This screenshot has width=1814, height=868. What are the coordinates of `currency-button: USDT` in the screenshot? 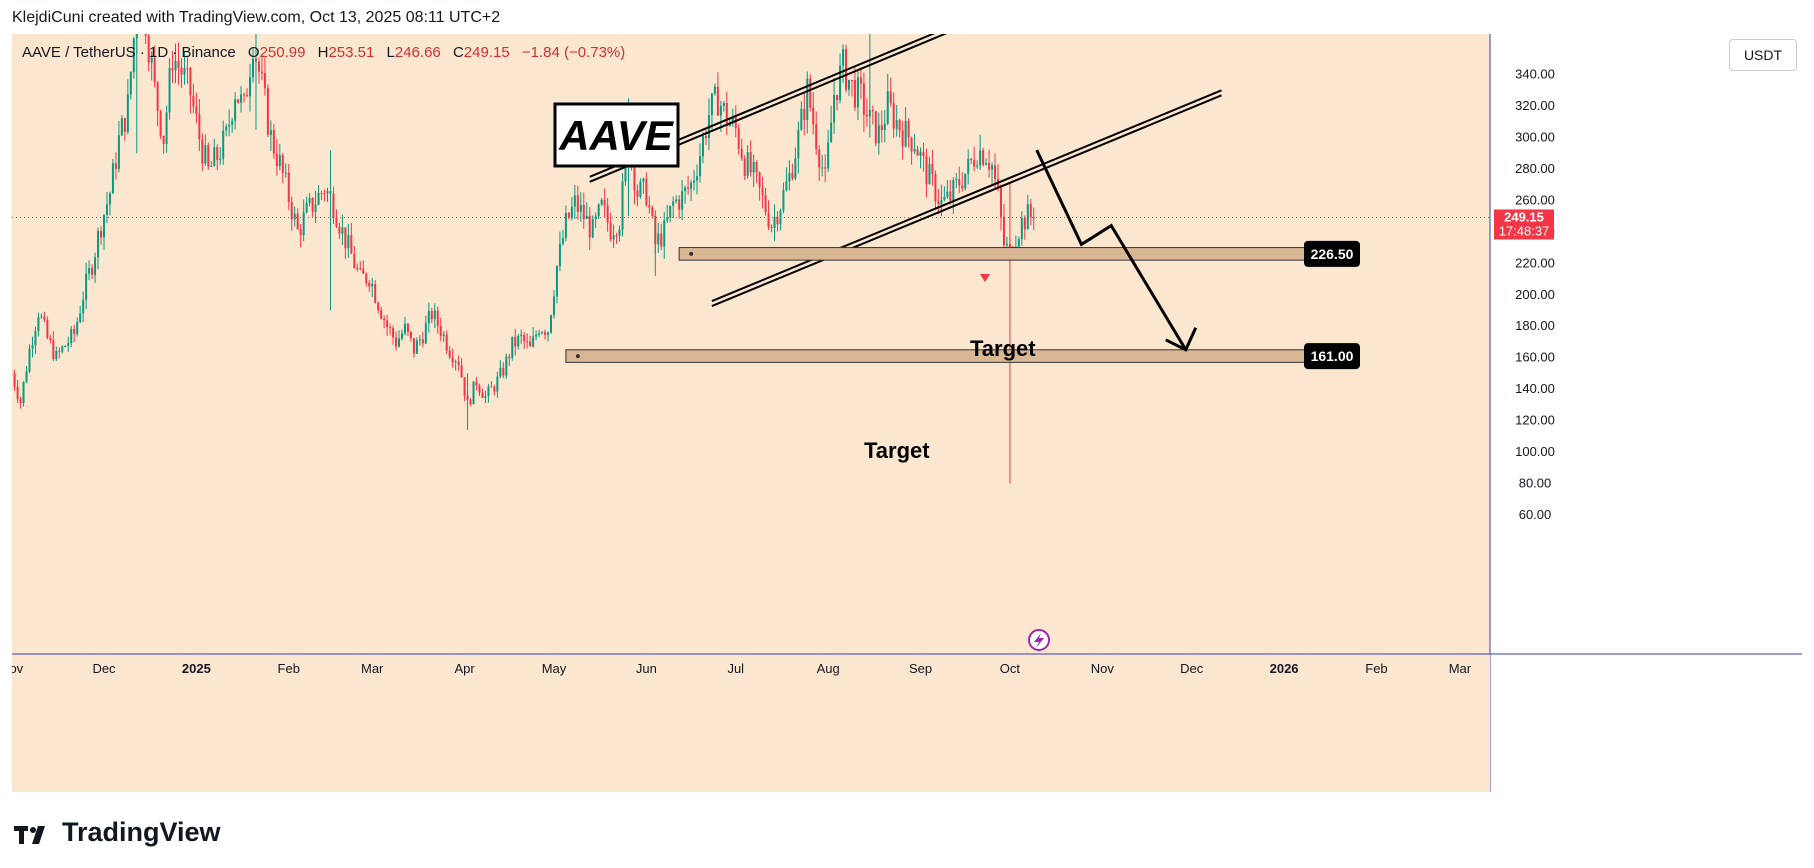 It's located at (1763, 55).